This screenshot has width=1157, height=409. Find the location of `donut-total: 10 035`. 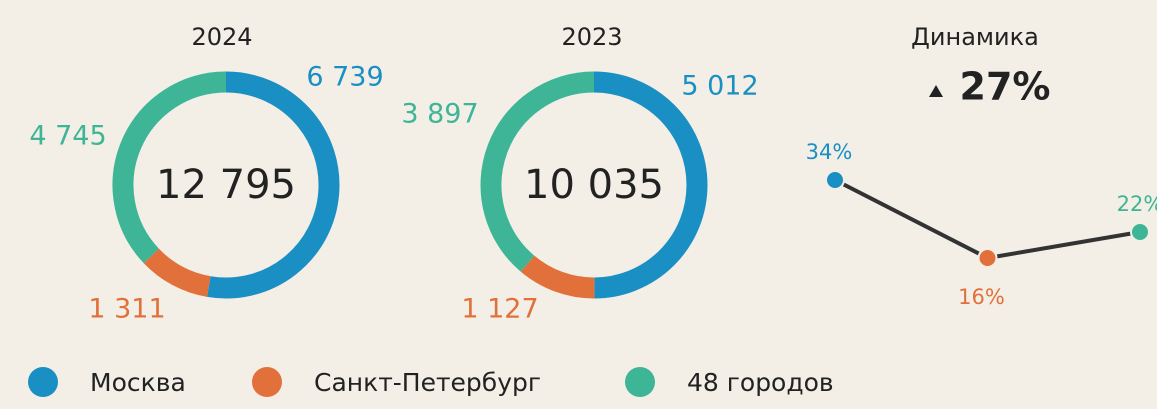

donut-total: 10 035 is located at coordinates (594, 185).